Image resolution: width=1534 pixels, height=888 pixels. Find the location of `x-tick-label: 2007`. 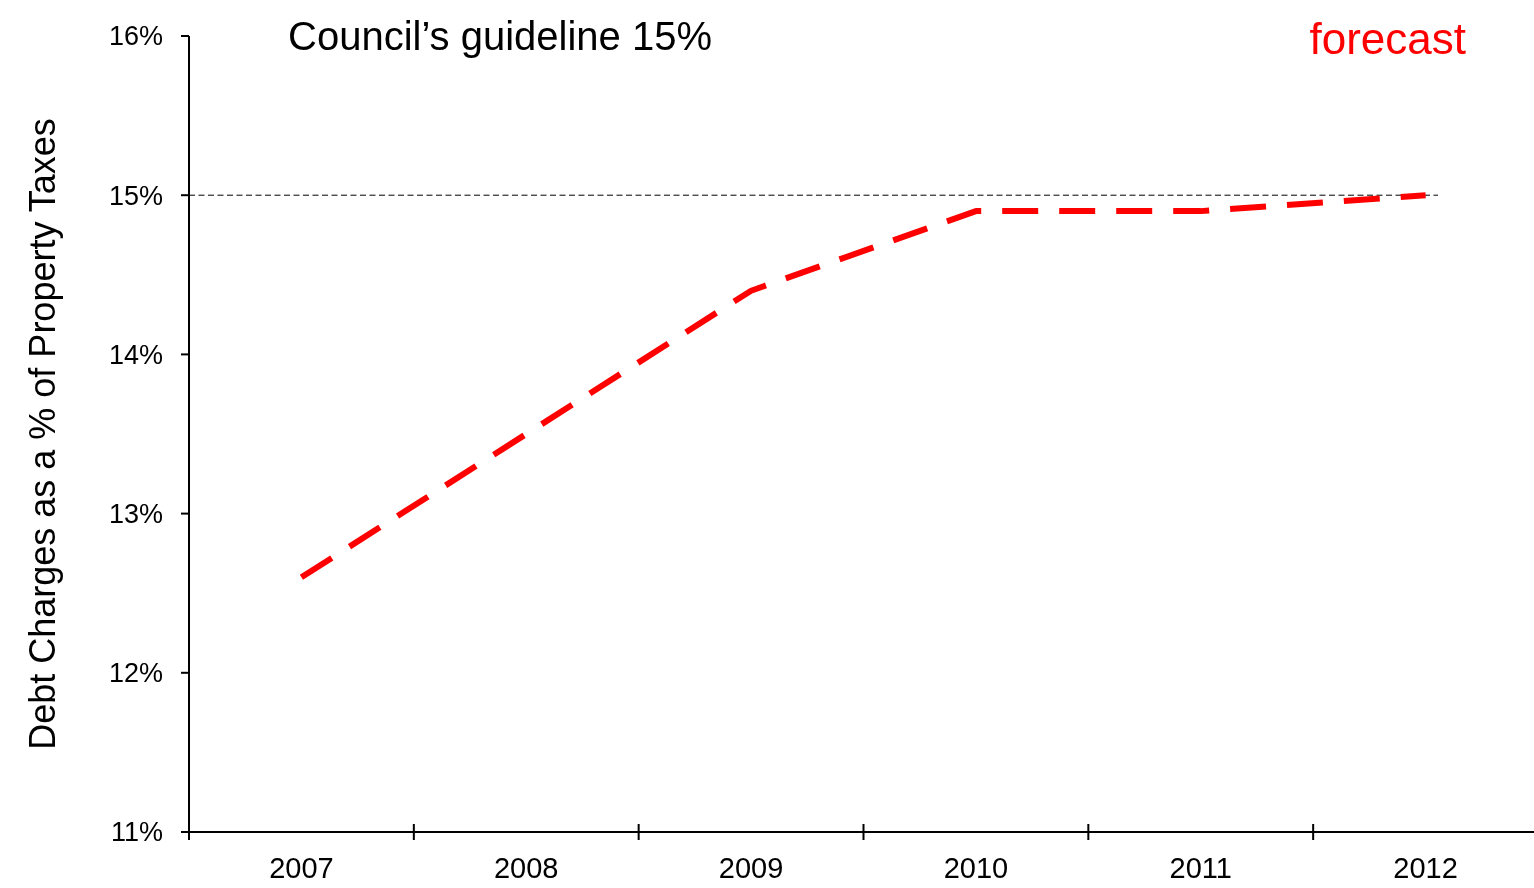

x-tick-label: 2007 is located at coordinates (301, 868).